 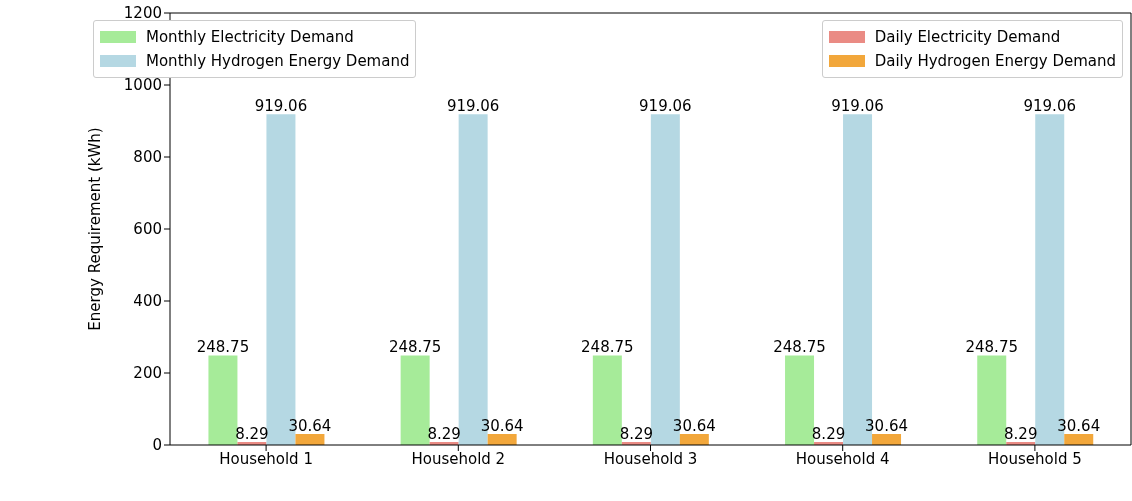 I want to click on y-axis-title: Energy Requirement (kWh), so click(x=95, y=229).